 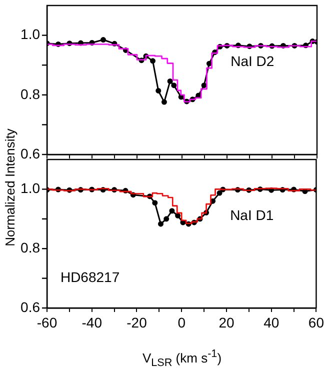 What do you see at coordinates (226, 322) in the screenshot?
I see `x-tick-label: 20` at bounding box center [226, 322].